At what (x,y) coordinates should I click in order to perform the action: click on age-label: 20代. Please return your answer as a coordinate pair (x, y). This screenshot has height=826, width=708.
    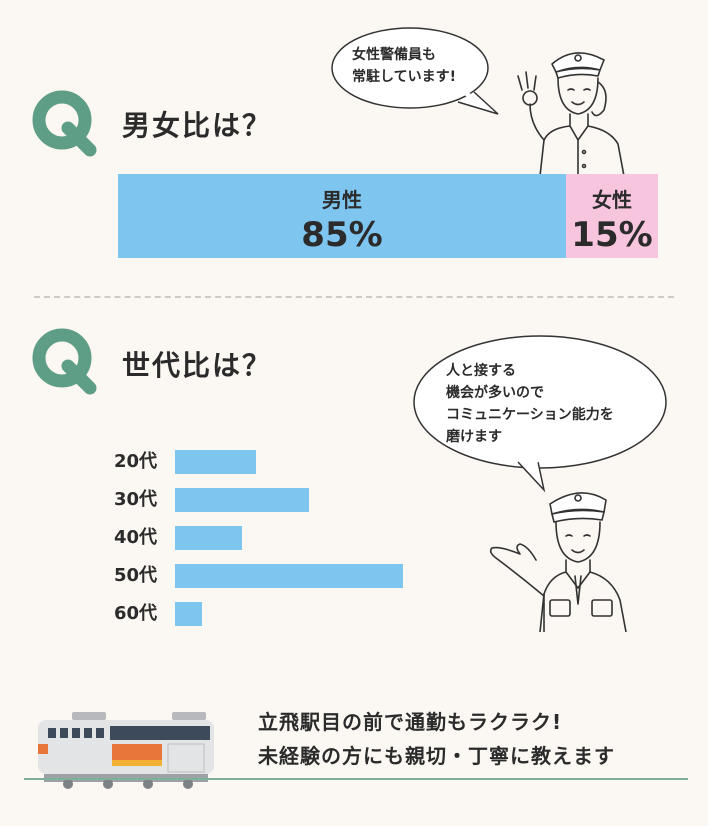
    Looking at the image, I should click on (136, 461).